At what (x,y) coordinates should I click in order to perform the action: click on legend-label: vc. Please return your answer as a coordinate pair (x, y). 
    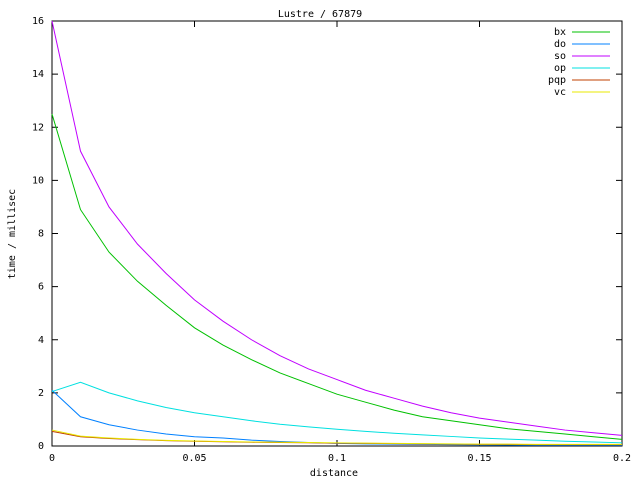
    Looking at the image, I should click on (560, 92).